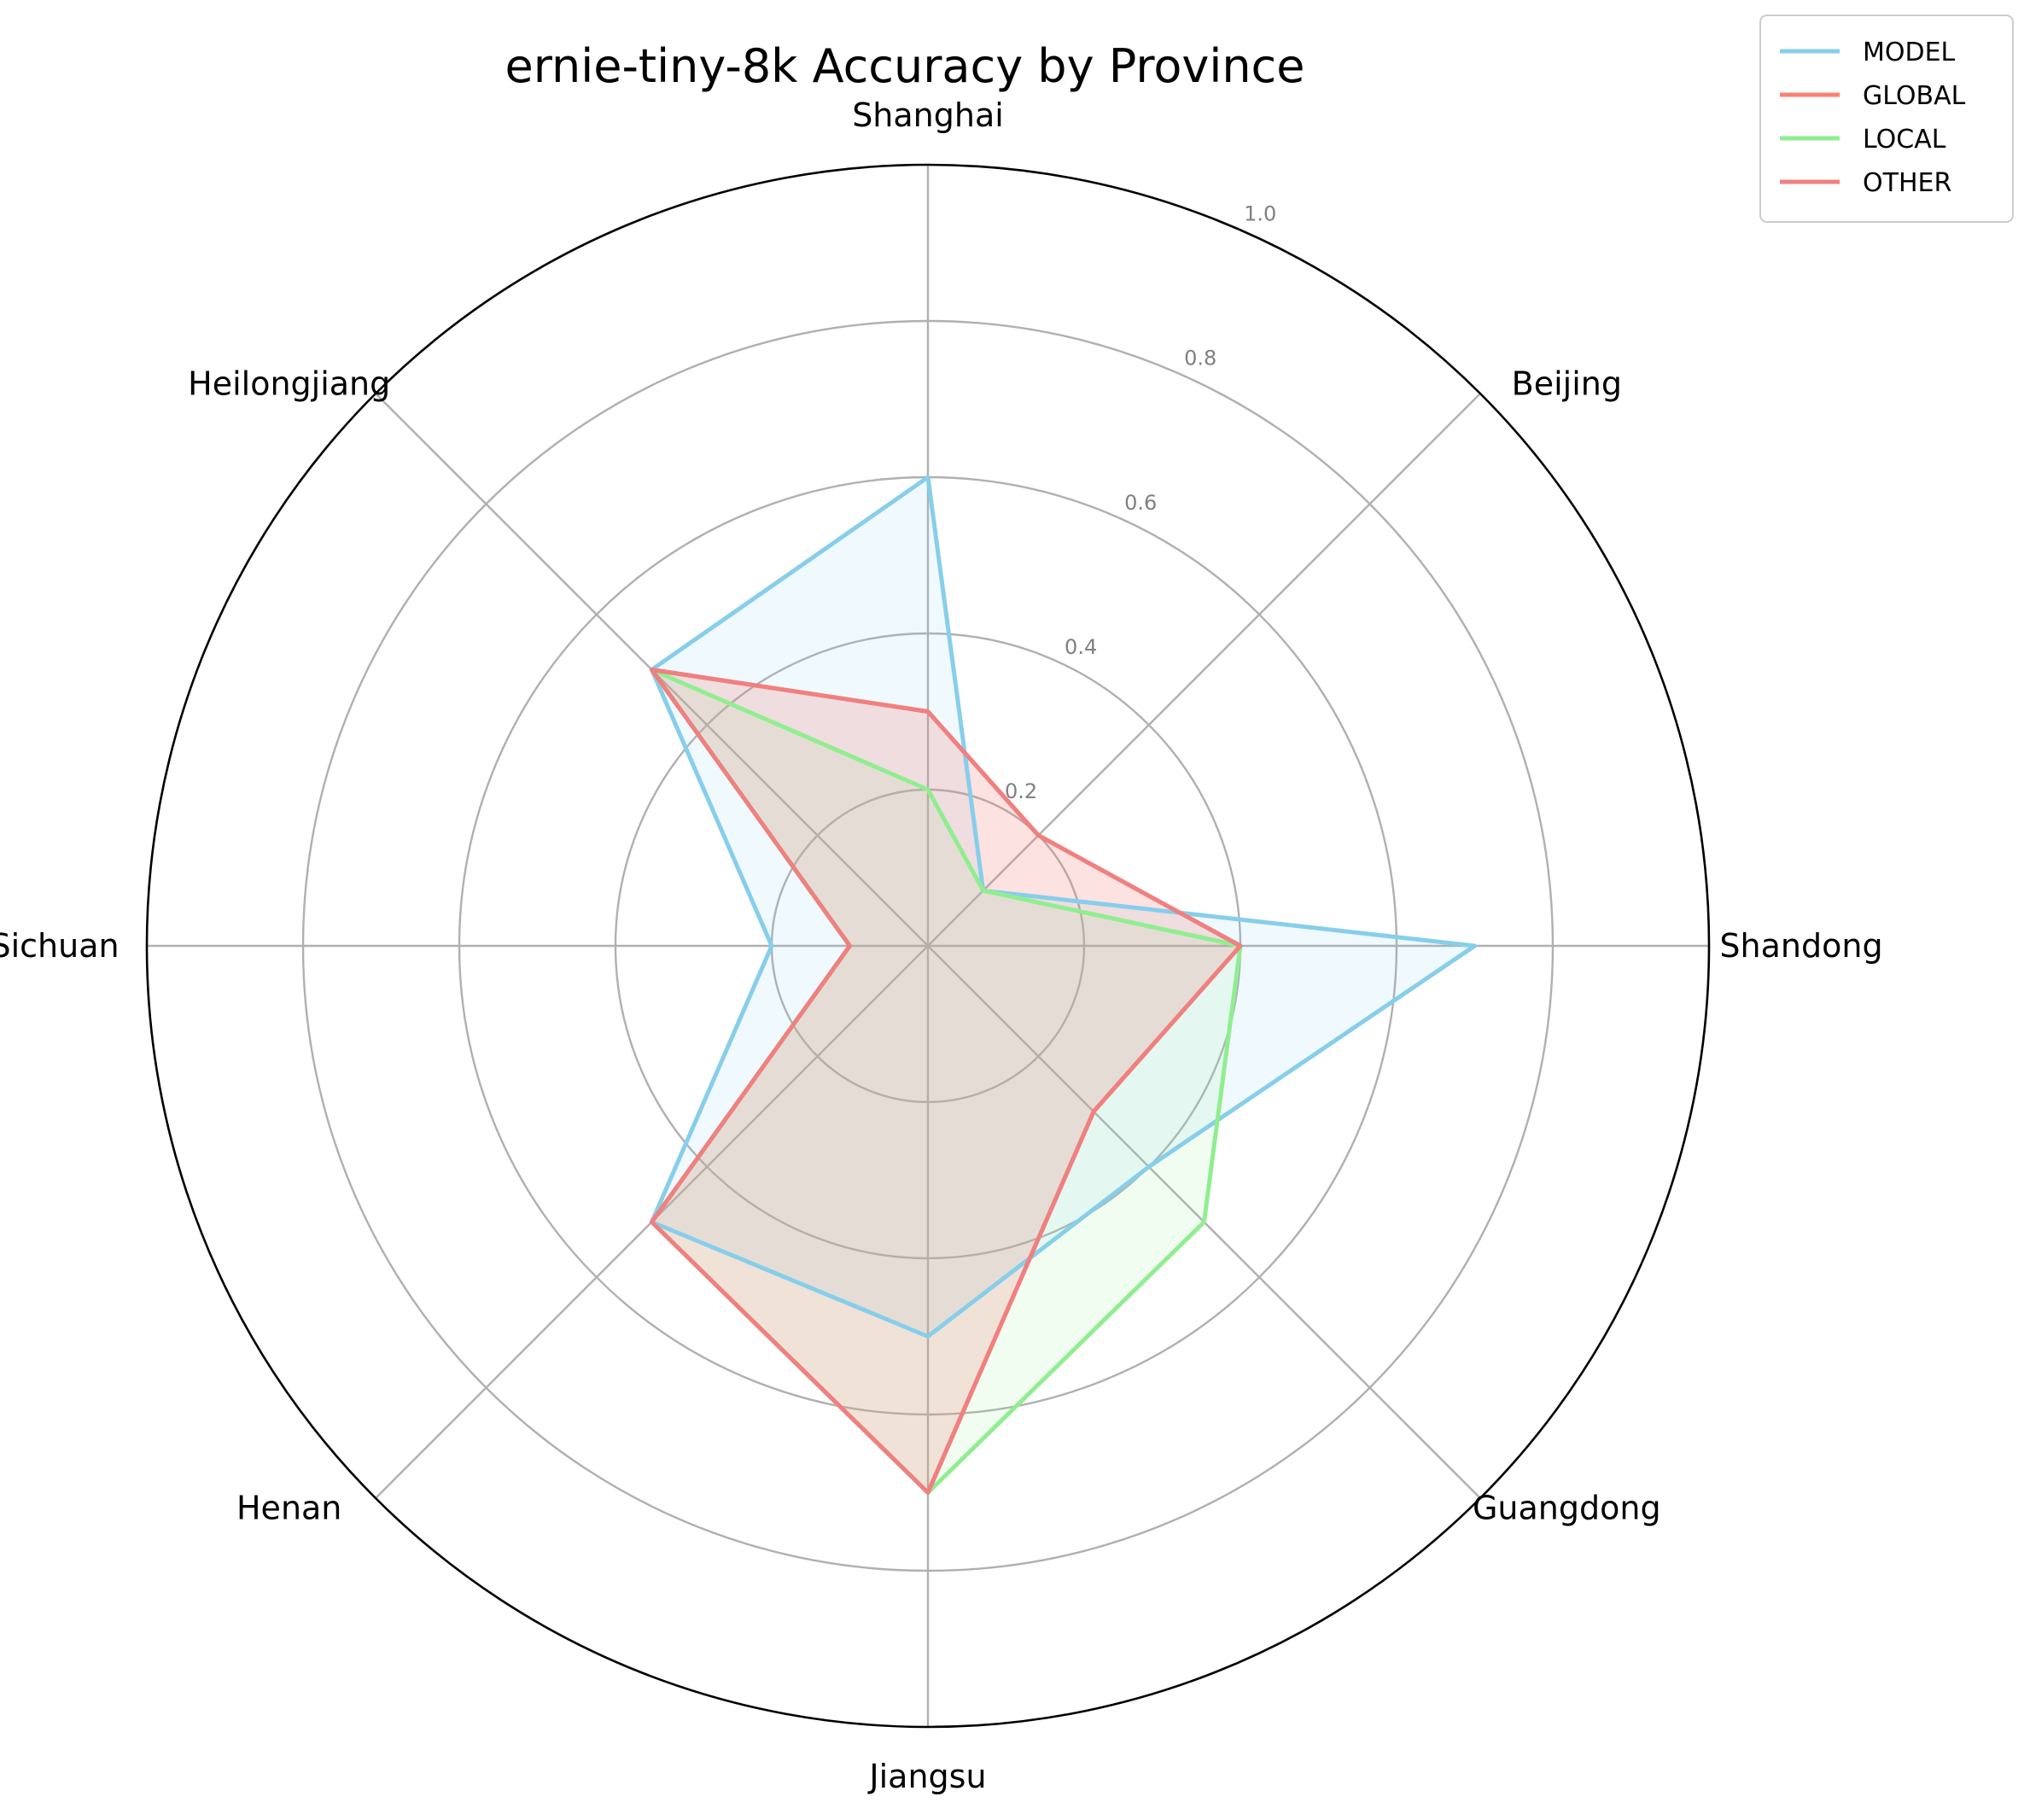  I want to click on category-label-heilongjiang: Heilongjiang, so click(289, 384).